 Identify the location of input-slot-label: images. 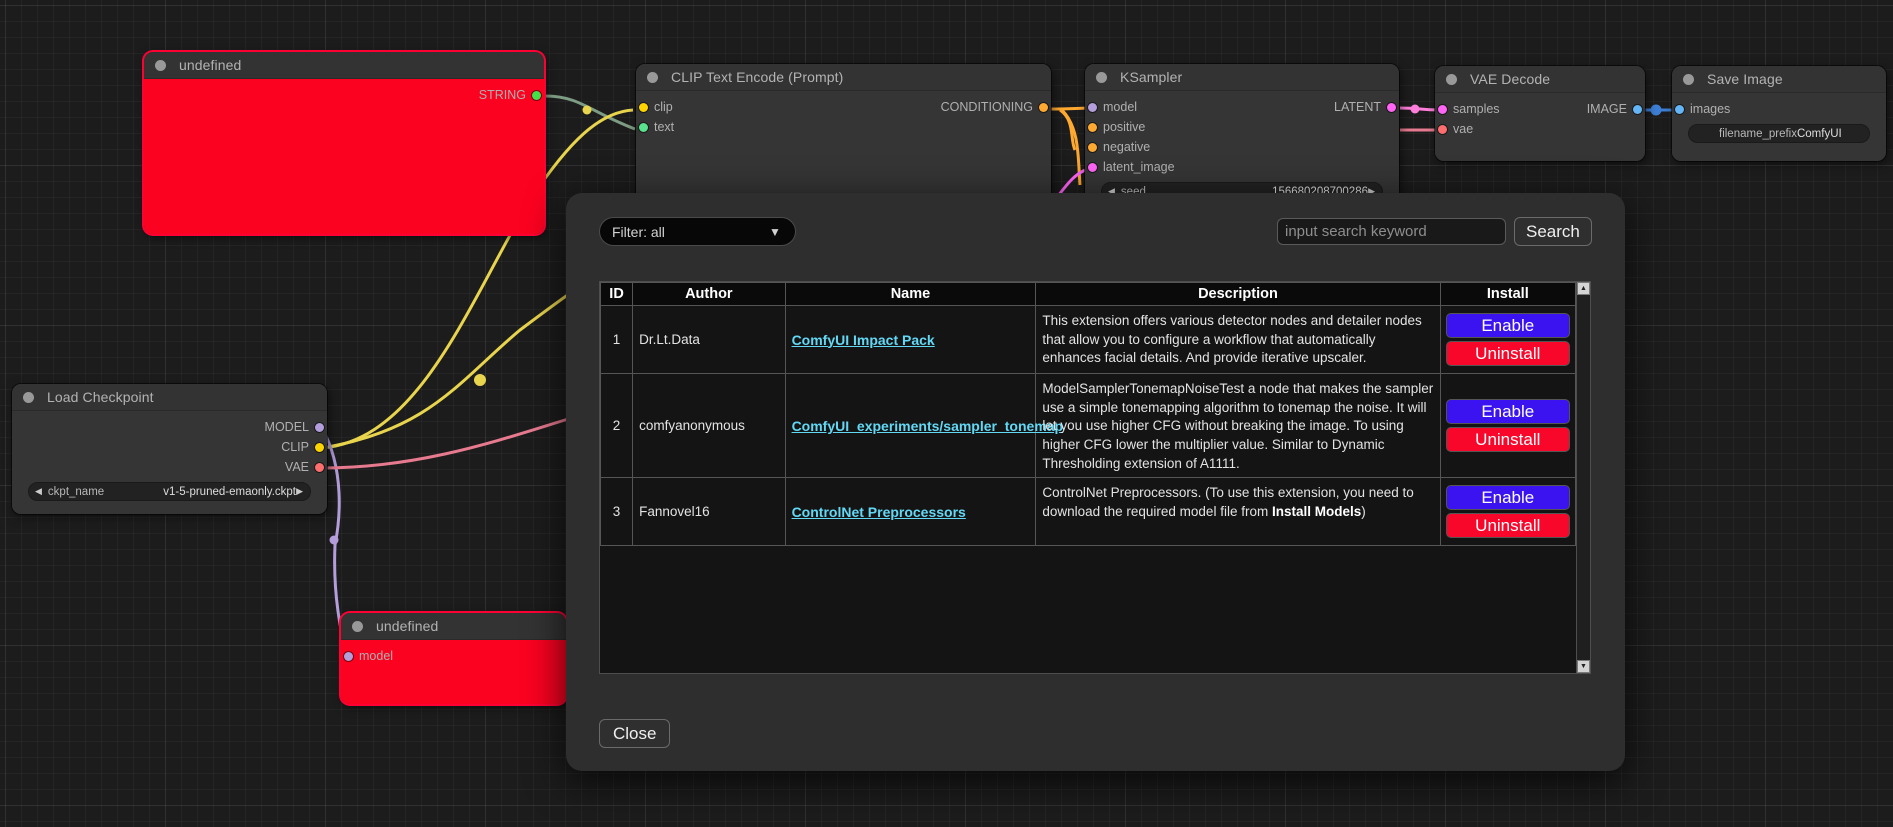
(1710, 109).